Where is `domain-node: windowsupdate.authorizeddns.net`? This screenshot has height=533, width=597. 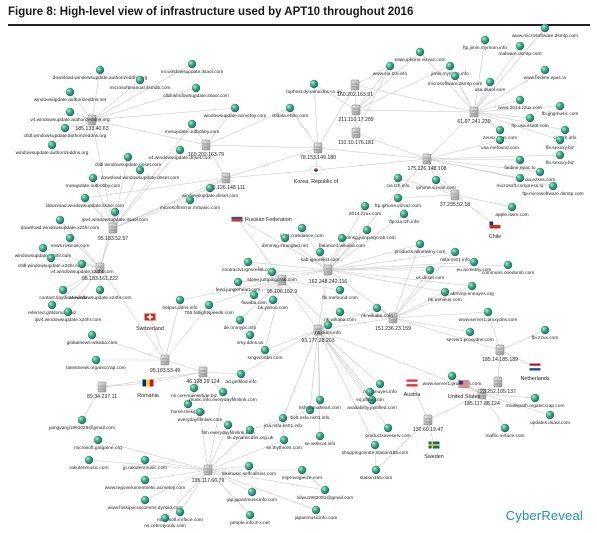
domain-node: windowsupdate.authorizeddns.net is located at coordinates (70, 95).